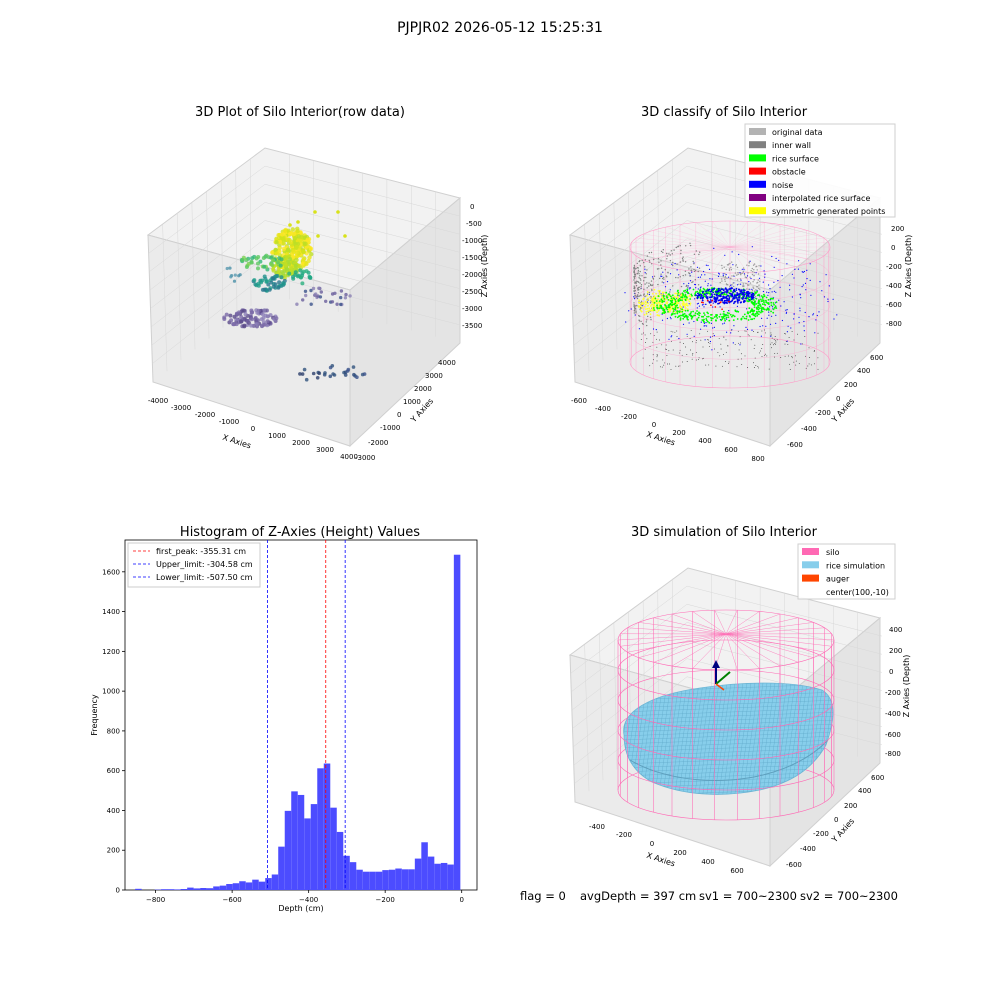  What do you see at coordinates (678, 433) in the screenshot?
I see `p2-xtick: 200` at bounding box center [678, 433].